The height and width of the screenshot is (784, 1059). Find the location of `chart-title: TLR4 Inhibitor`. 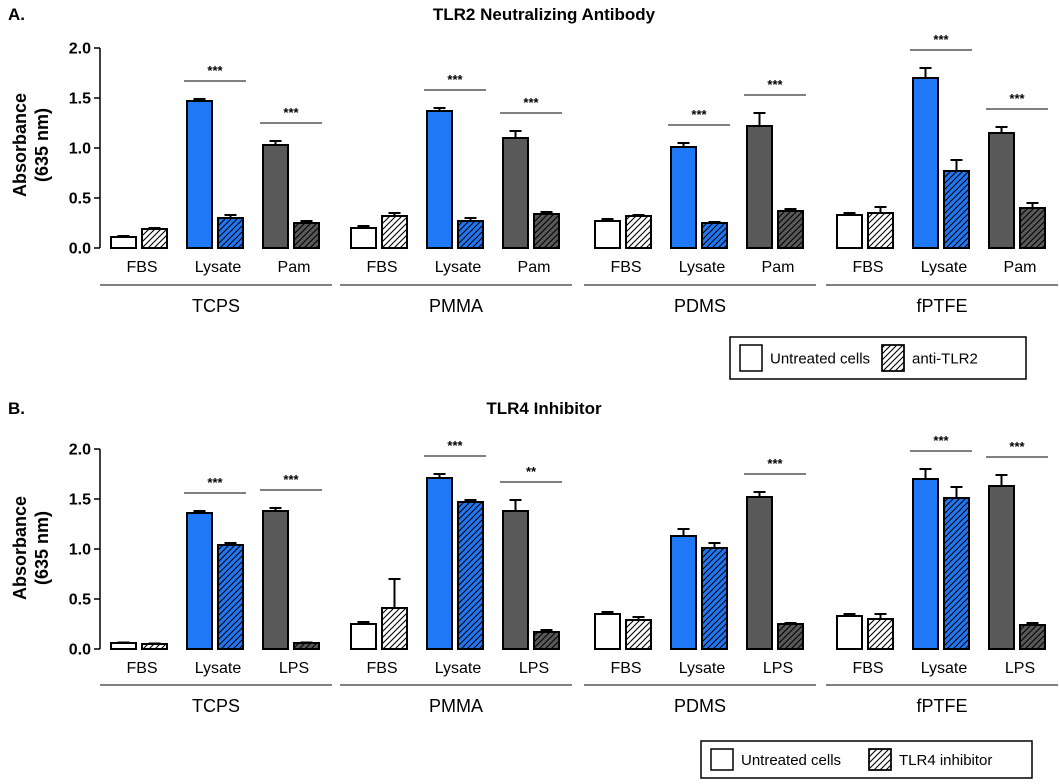

chart-title: TLR4 Inhibitor is located at coordinates (544, 408).